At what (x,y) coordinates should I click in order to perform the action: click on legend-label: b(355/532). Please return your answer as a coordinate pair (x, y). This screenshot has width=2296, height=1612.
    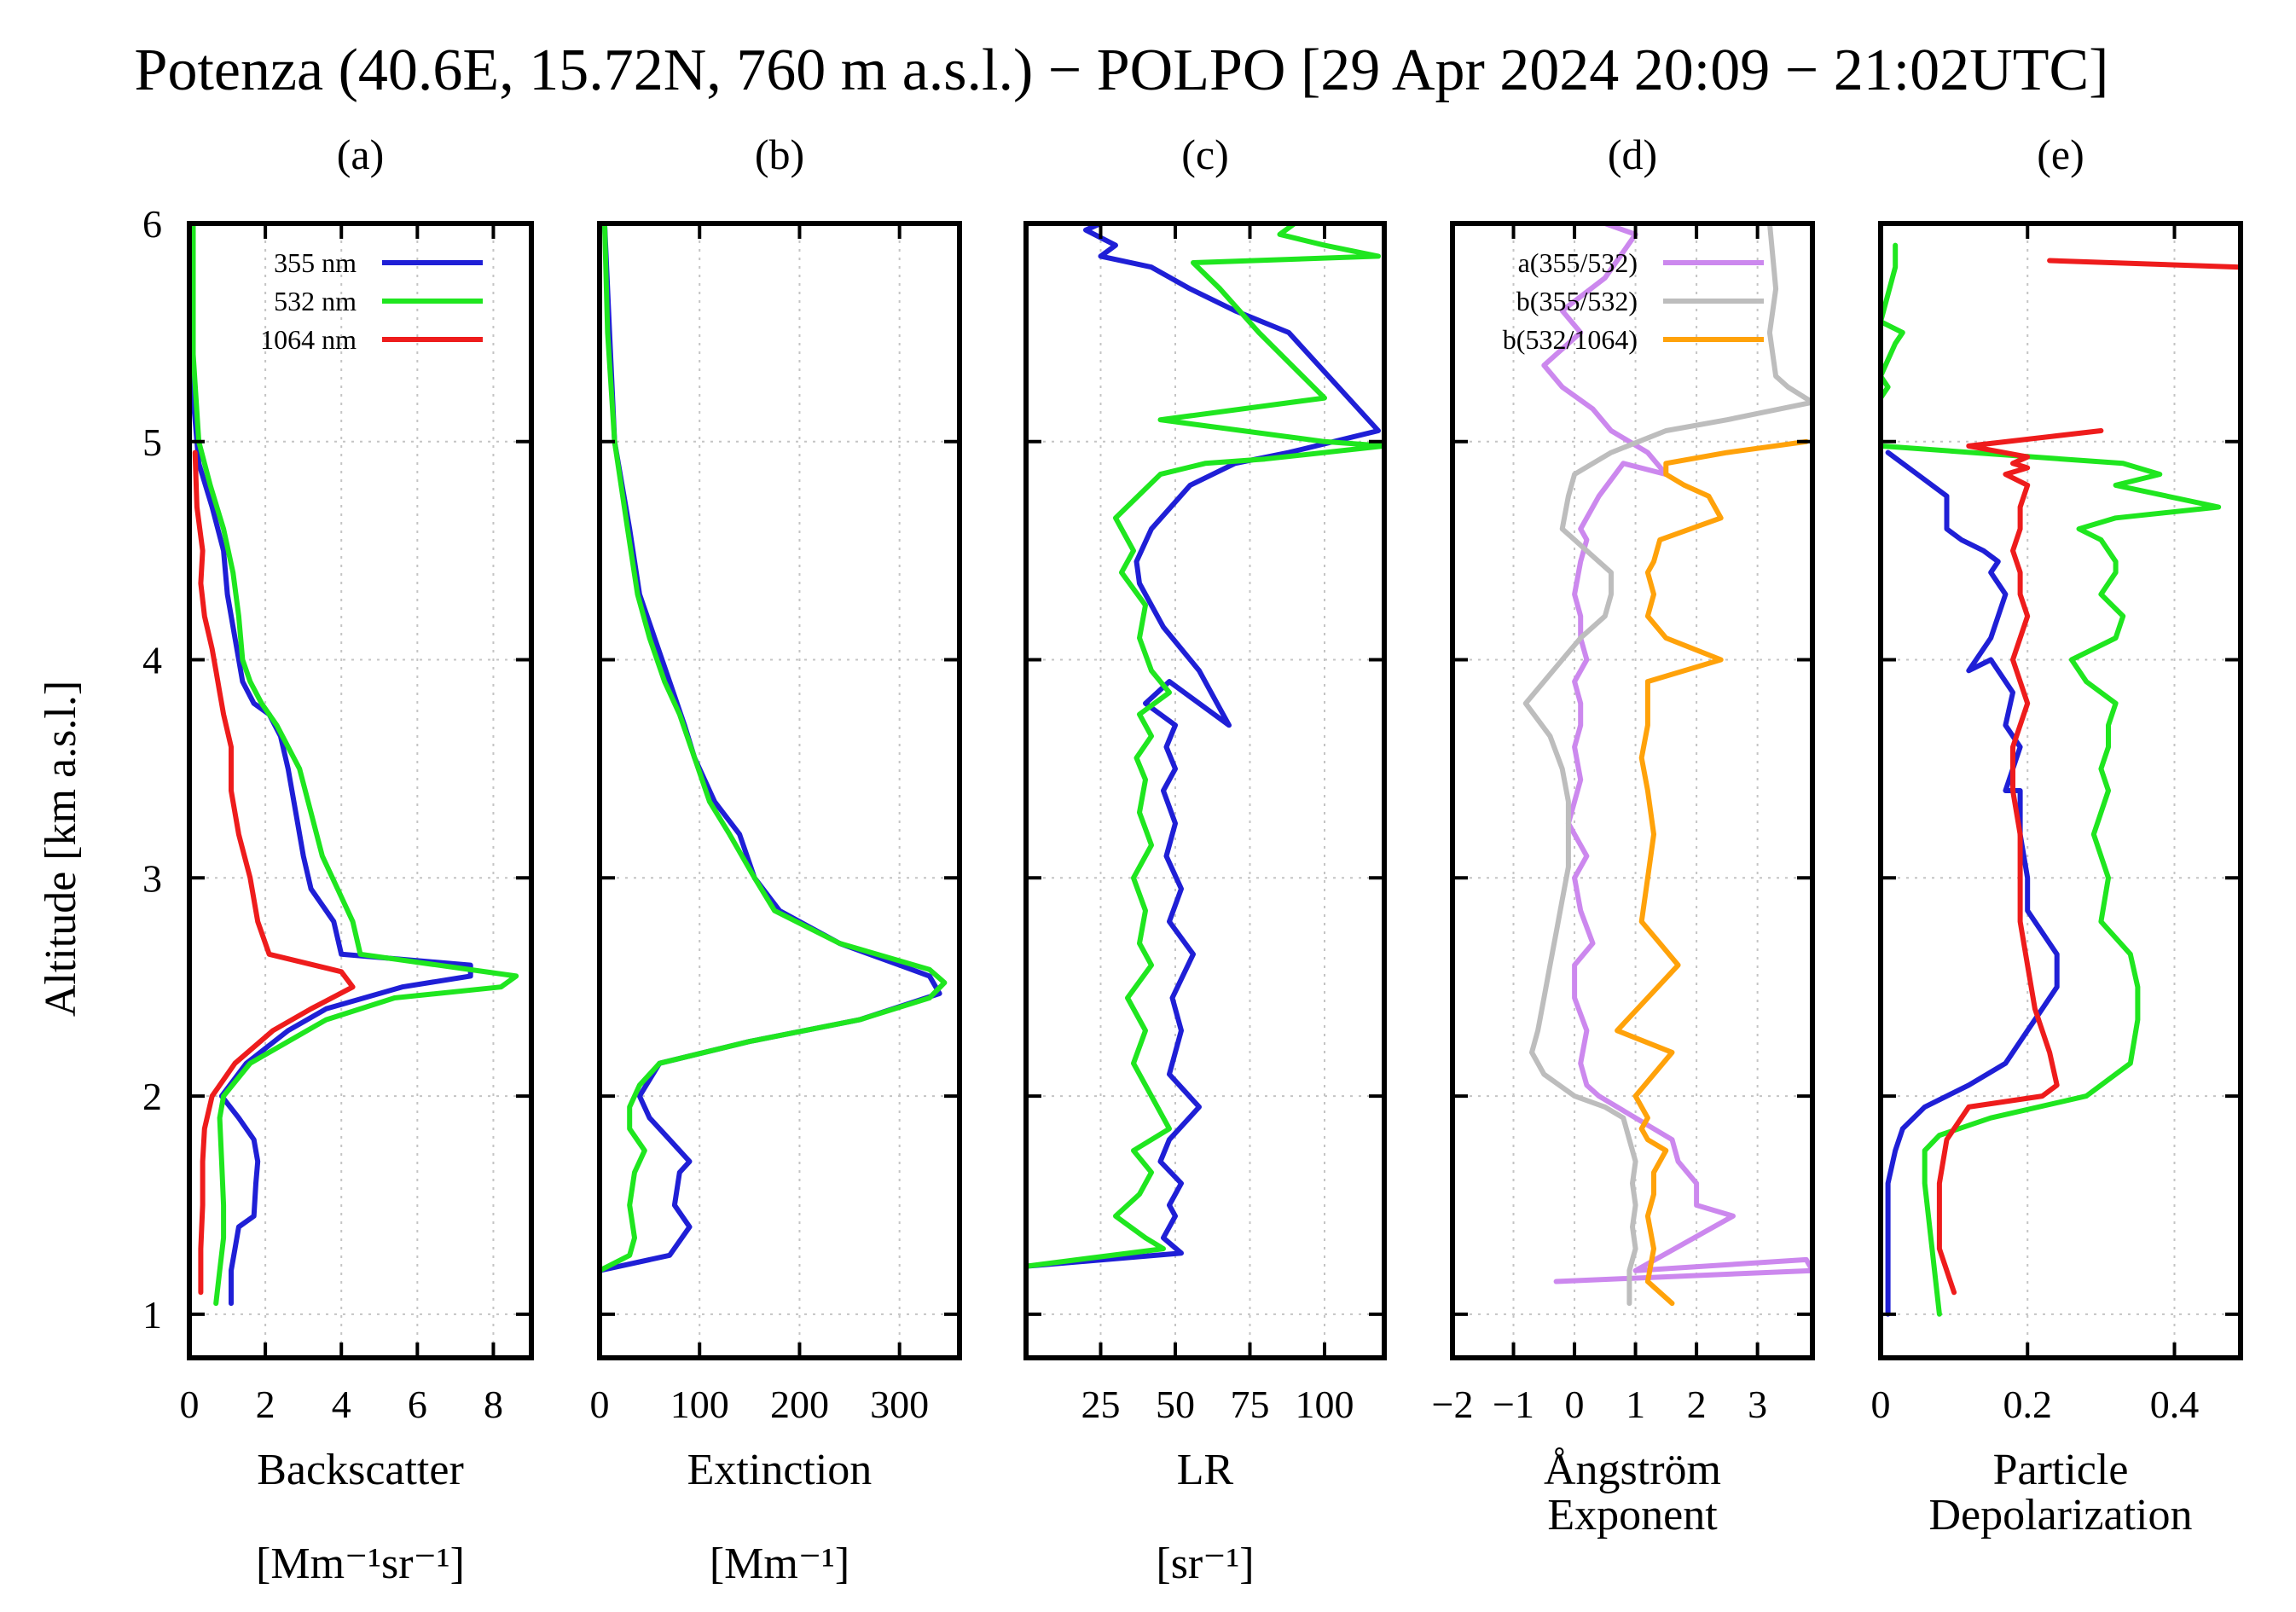
    Looking at the image, I should click on (1577, 301).